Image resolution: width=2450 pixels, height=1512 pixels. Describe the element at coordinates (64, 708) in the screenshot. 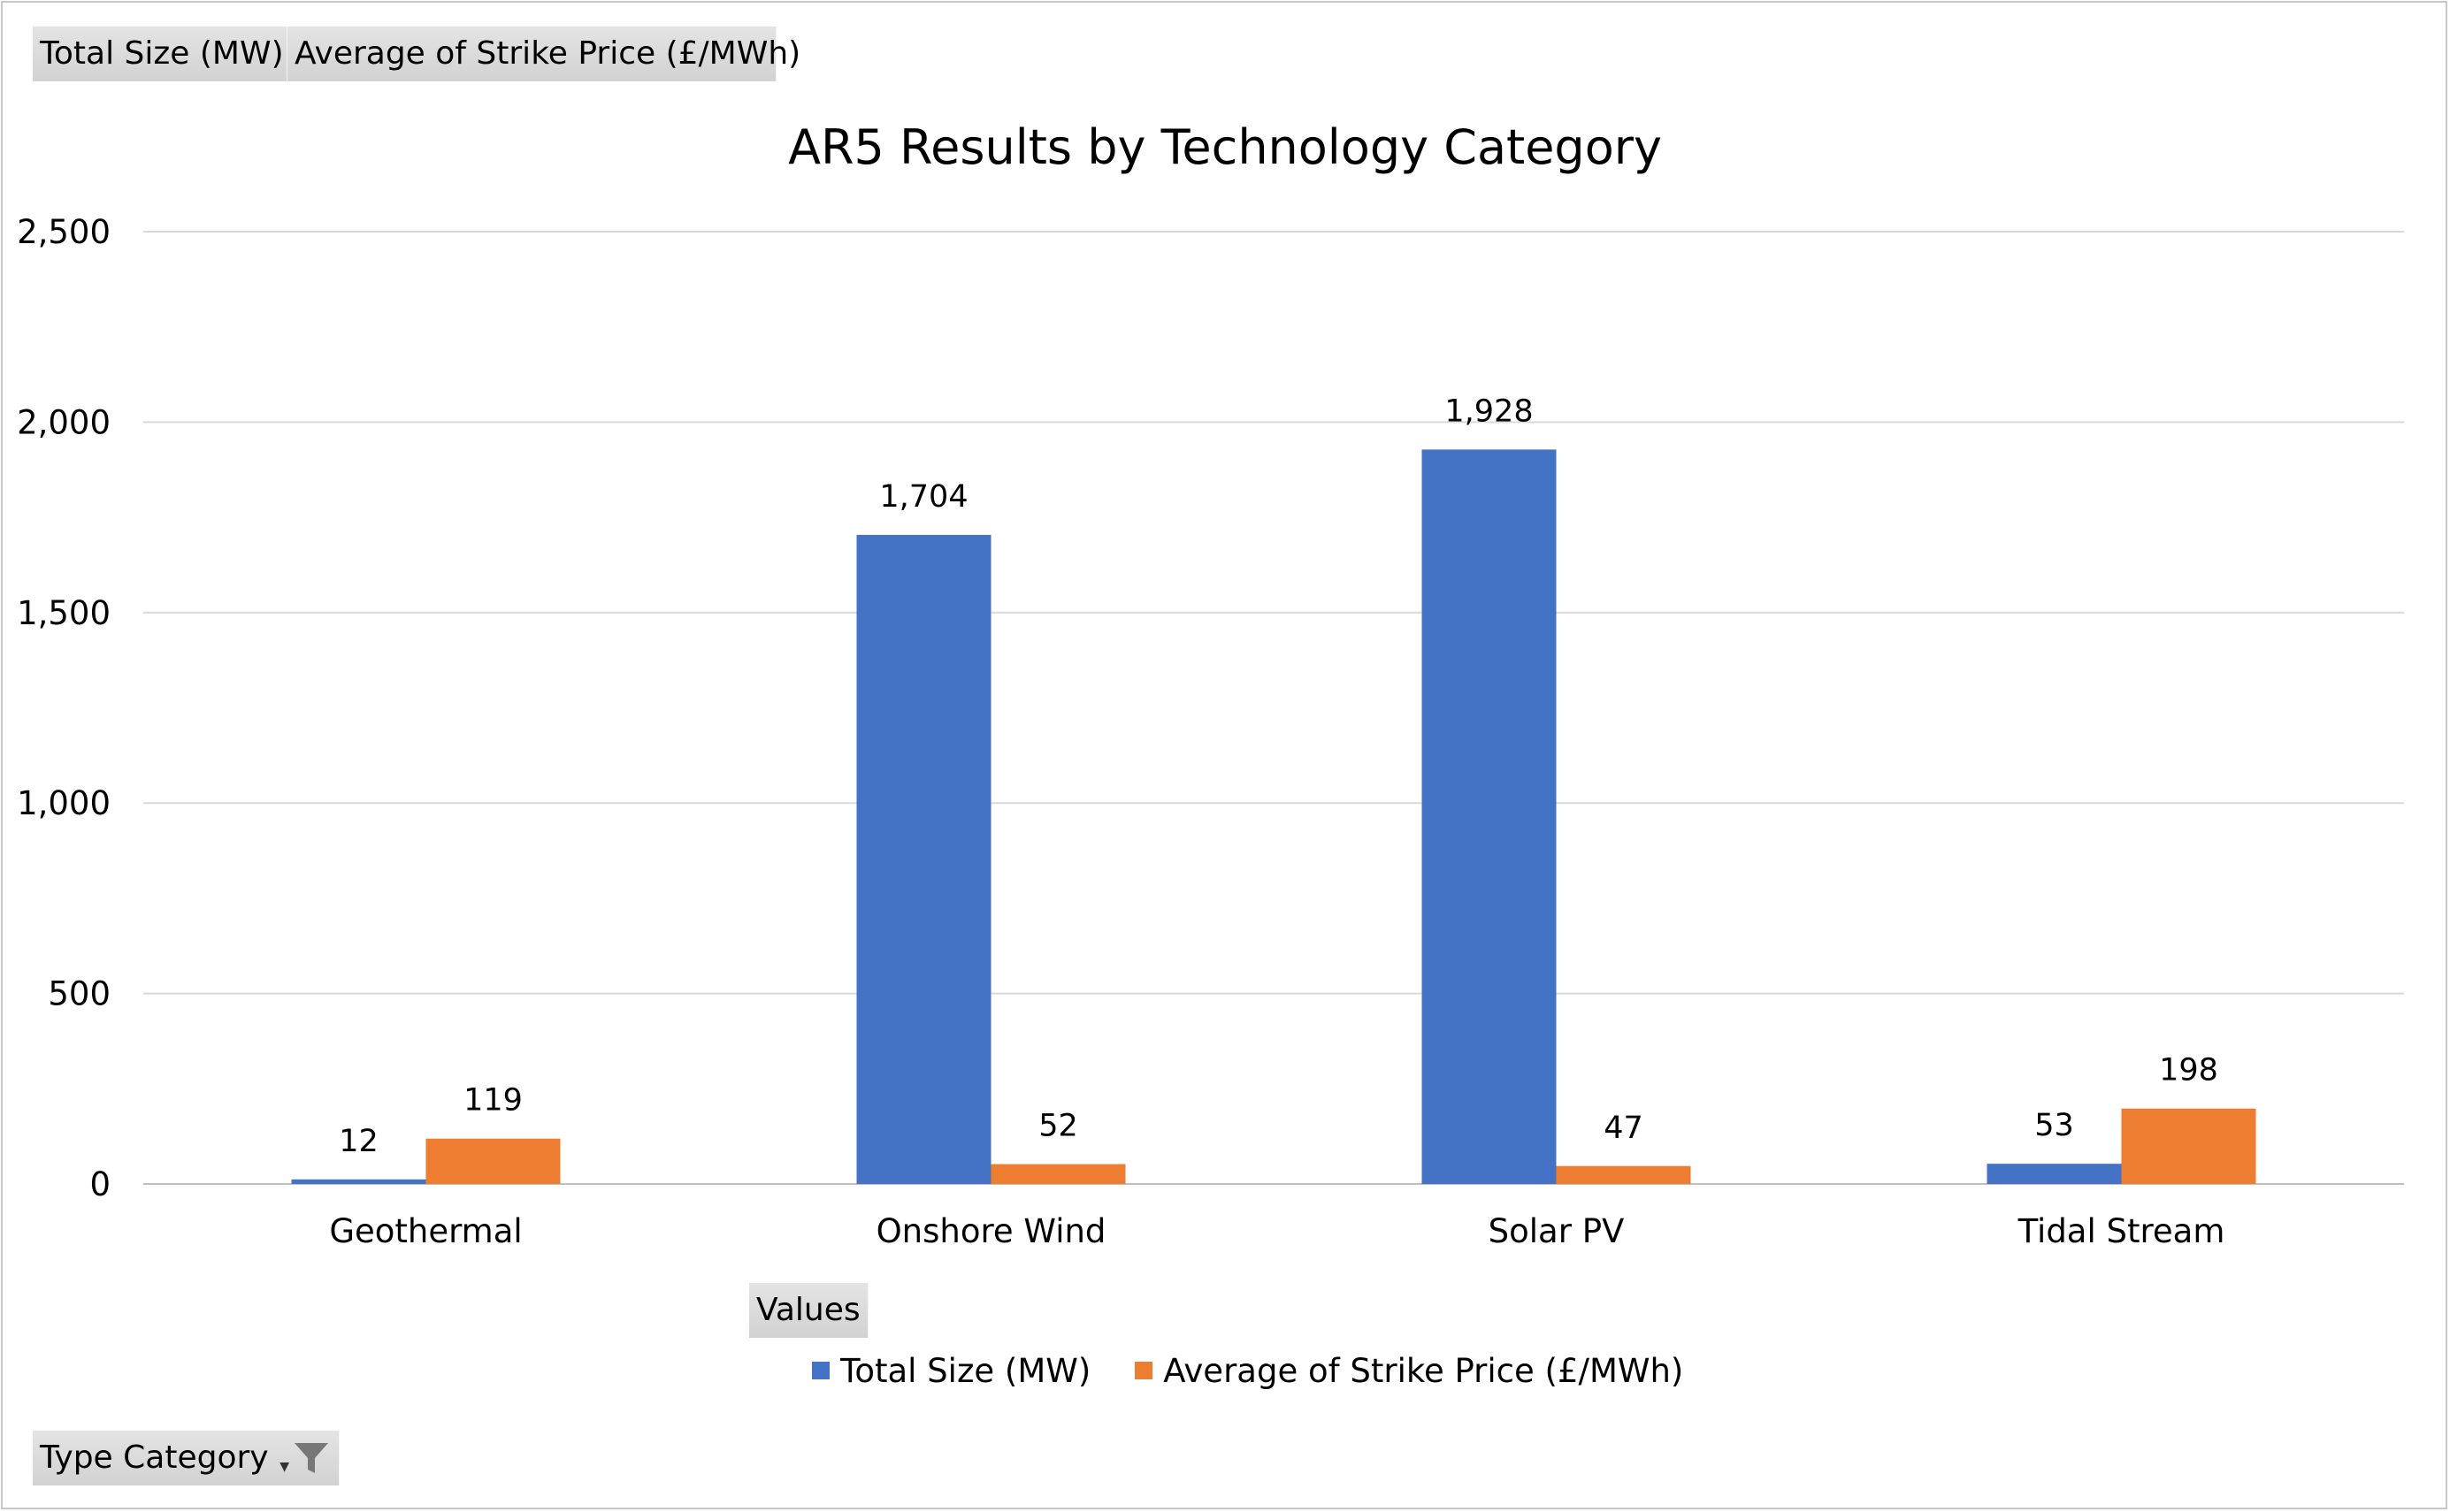

I see `y-axis-tick-labels: 0 500 1,000 1,500 2,000 2,500` at that location.